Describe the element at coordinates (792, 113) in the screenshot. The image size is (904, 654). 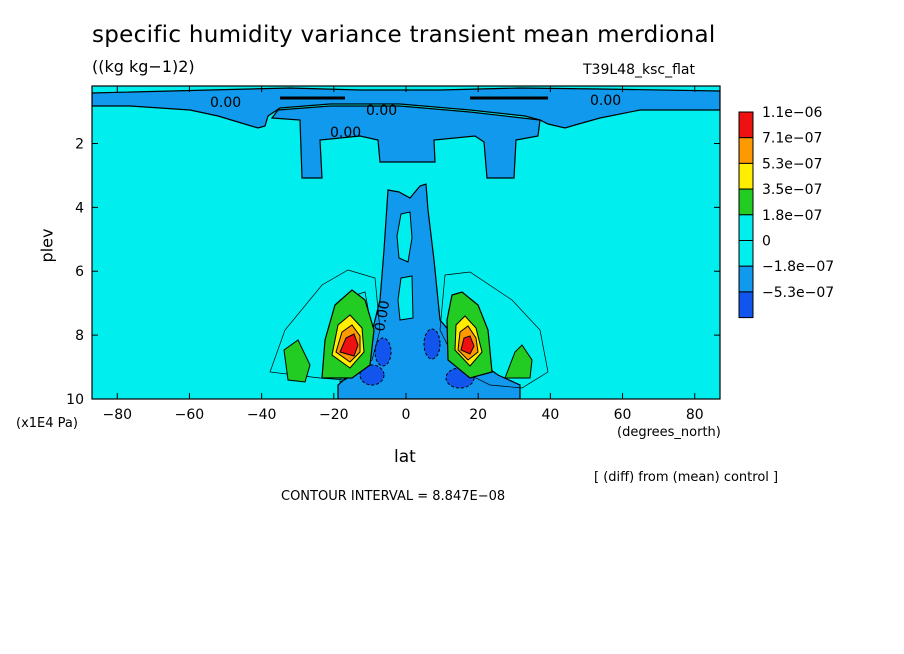
I see `colorbar-label: 1.1e−06` at that location.